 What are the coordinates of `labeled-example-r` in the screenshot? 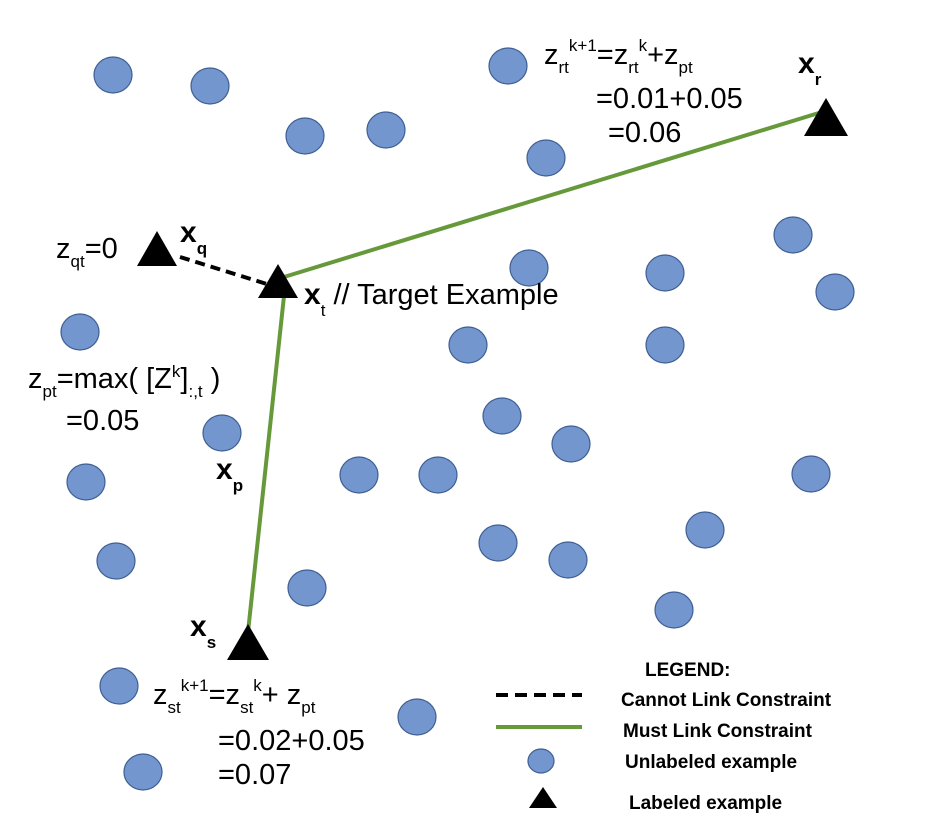 It's located at (826, 117).